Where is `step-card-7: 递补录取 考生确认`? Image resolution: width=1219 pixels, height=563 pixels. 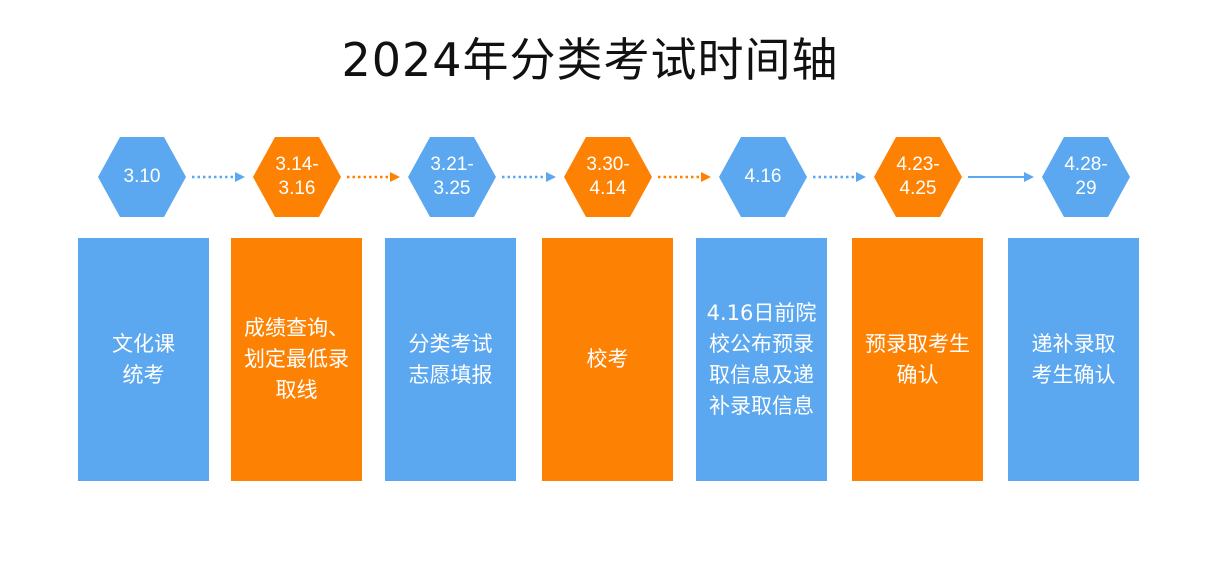 step-card-7: 递补录取 考生确认 is located at coordinates (1073, 359).